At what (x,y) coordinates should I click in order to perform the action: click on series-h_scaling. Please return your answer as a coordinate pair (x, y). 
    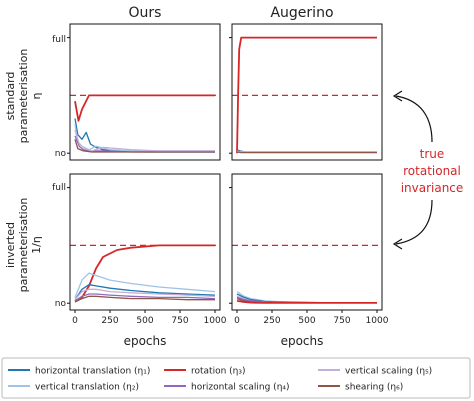
    Looking at the image, I should click on (145, 297).